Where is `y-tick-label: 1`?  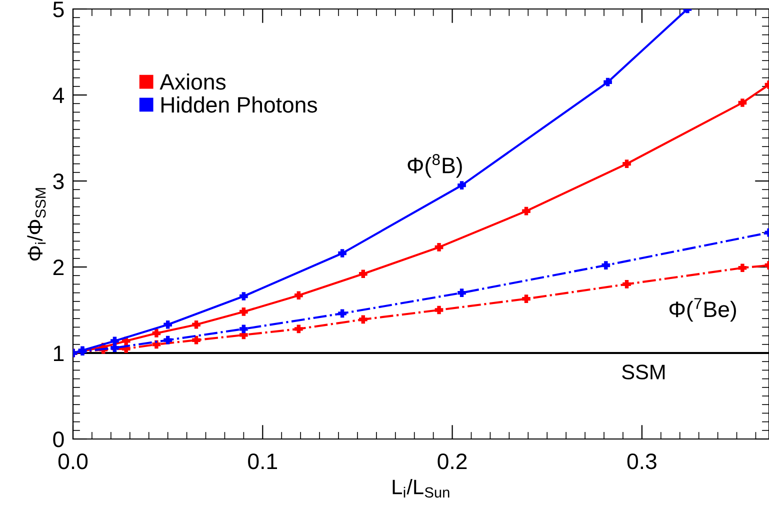 y-tick-label: 1 is located at coordinates (59, 354).